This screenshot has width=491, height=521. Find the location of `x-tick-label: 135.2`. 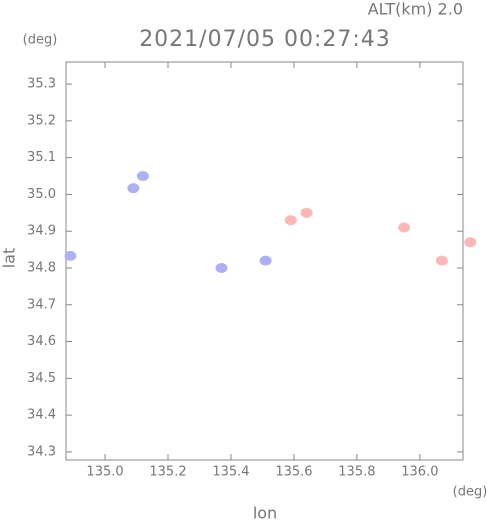

x-tick-label: 135.2 is located at coordinates (167, 472).